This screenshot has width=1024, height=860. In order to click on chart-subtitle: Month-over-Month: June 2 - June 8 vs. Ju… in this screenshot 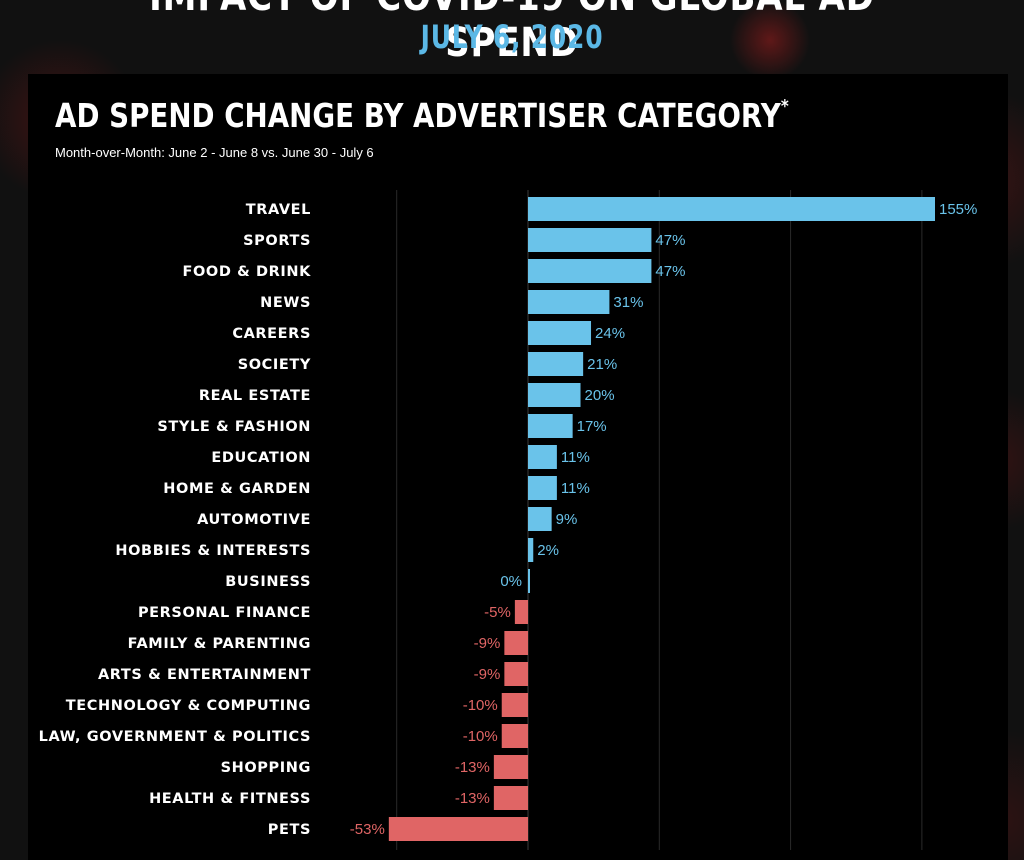, I will do `click(214, 152)`.